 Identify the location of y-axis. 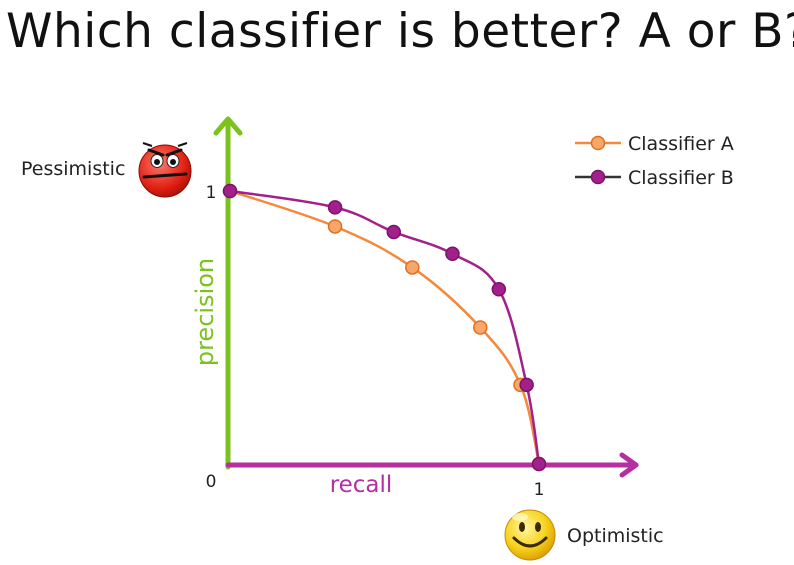
(228, 293).